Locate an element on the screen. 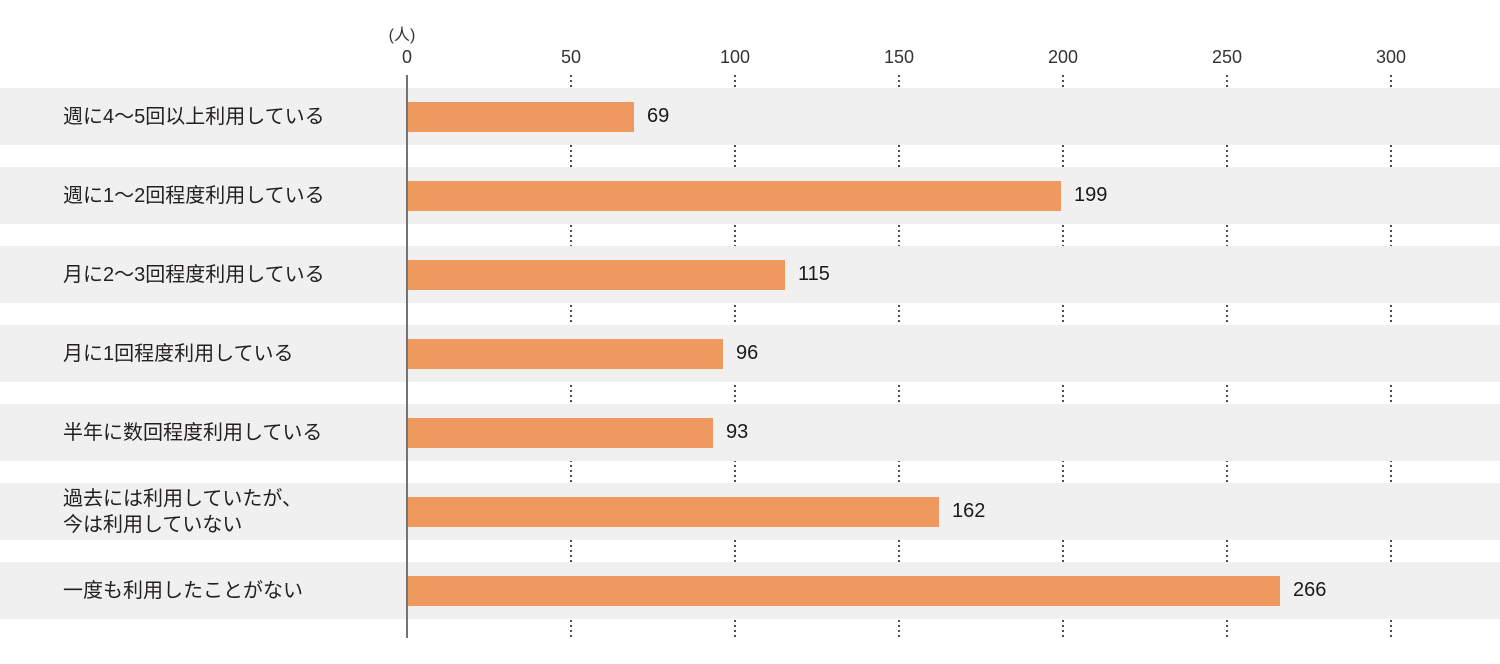  x-tick-label-0: 0 is located at coordinates (407, 57).